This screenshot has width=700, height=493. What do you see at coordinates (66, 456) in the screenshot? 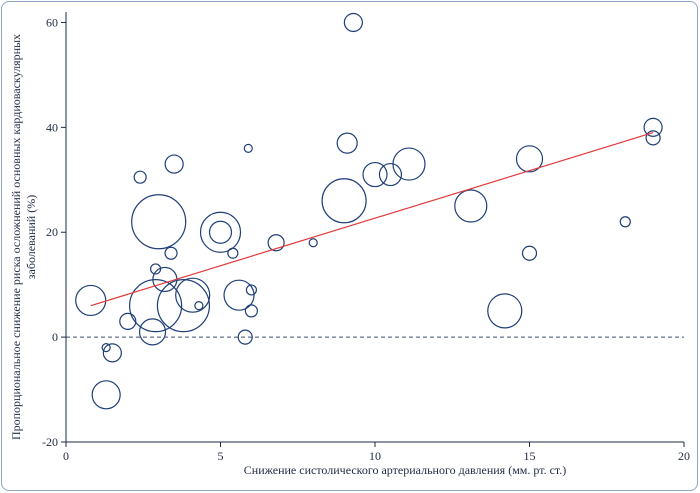
I see `x-tick-label: 0` at bounding box center [66, 456].